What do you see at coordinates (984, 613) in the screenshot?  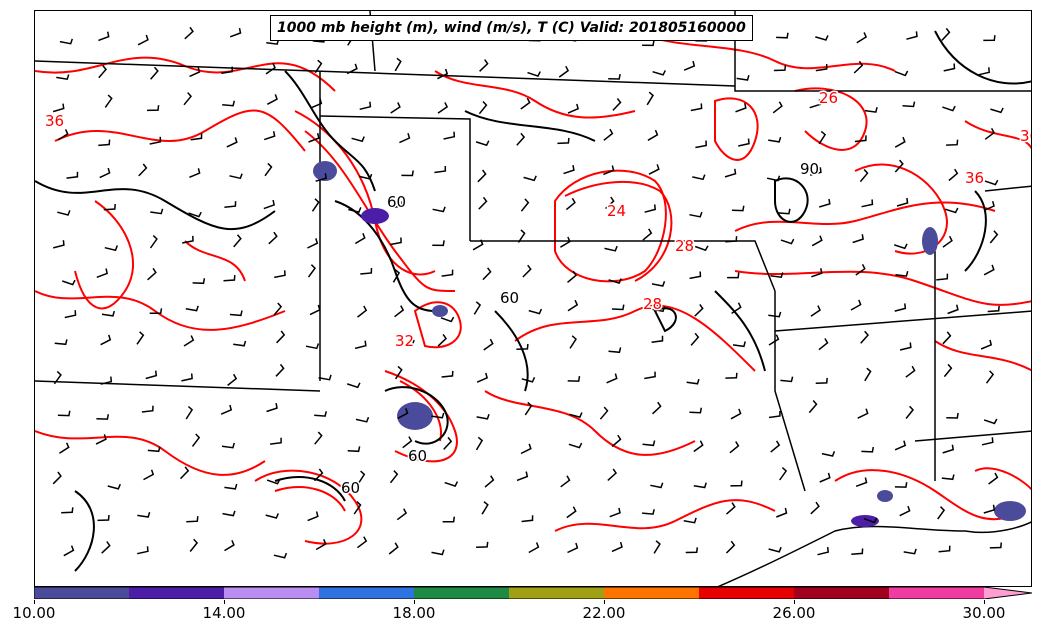 I see `colorbar-tick-label: 30.00` at bounding box center [984, 613].